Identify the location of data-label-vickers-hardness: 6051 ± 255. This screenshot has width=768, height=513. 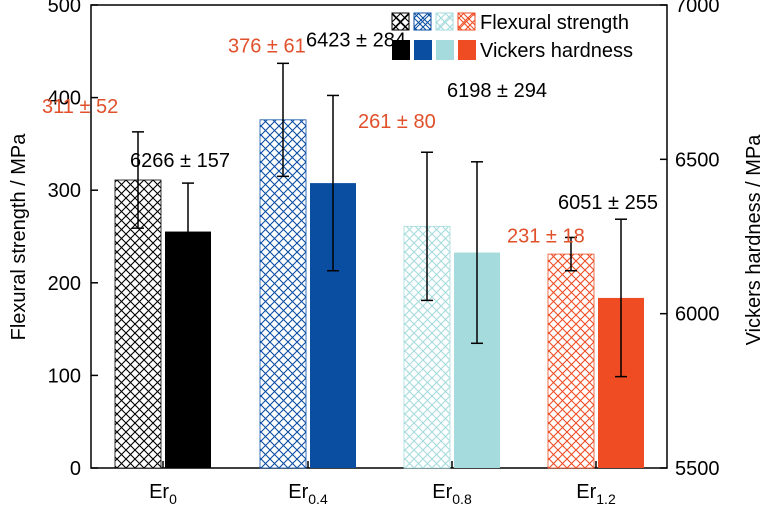
(608, 203).